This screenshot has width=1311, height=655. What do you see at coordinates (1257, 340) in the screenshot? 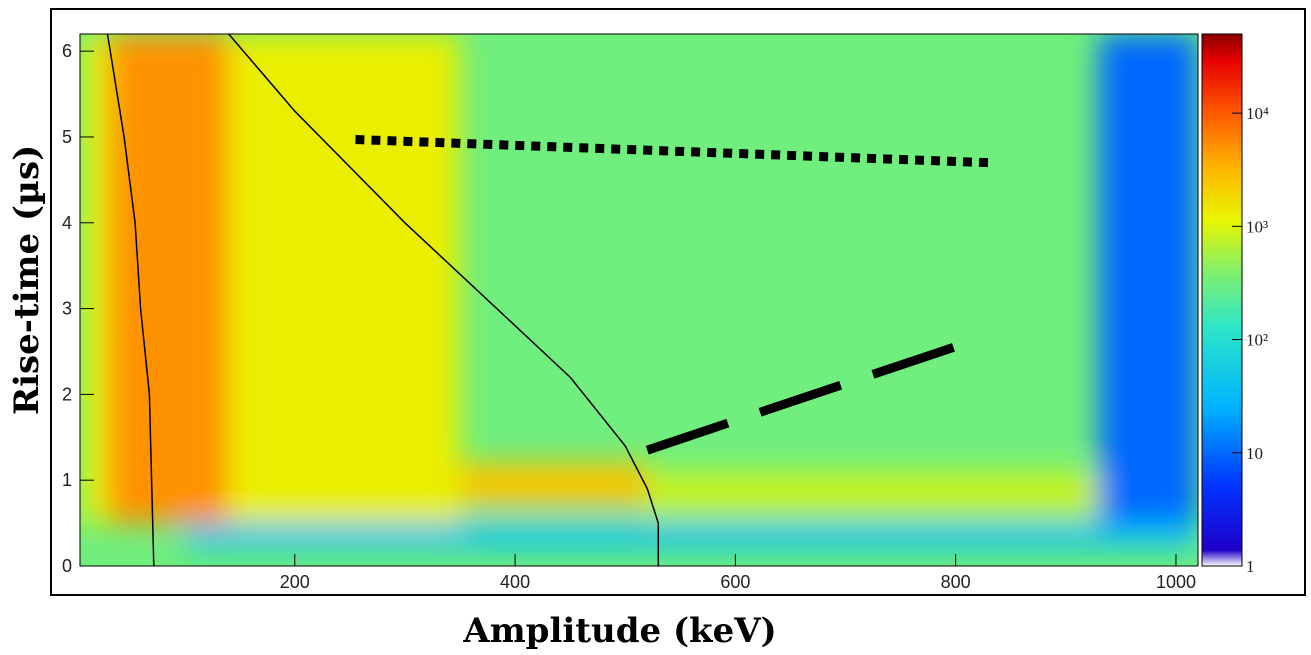
I see `colorbar-tick-label-2: 10²` at bounding box center [1257, 340].